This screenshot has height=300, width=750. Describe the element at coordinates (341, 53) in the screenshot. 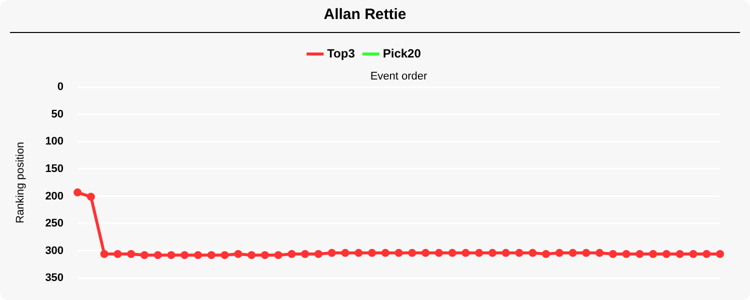

I see `legend-label: Top3` at that location.